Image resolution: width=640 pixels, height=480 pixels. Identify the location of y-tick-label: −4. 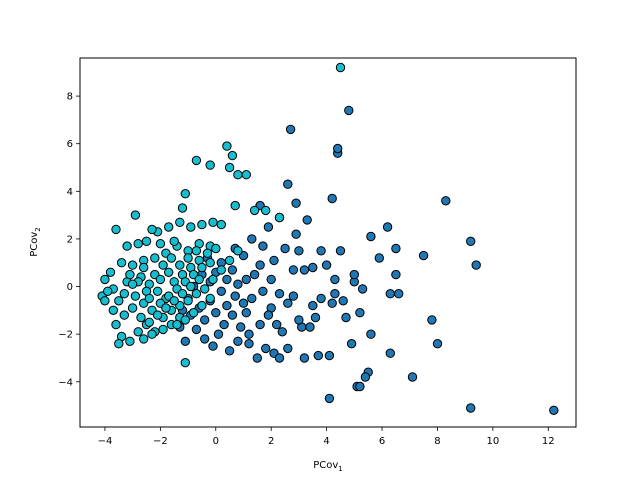
(65, 382).